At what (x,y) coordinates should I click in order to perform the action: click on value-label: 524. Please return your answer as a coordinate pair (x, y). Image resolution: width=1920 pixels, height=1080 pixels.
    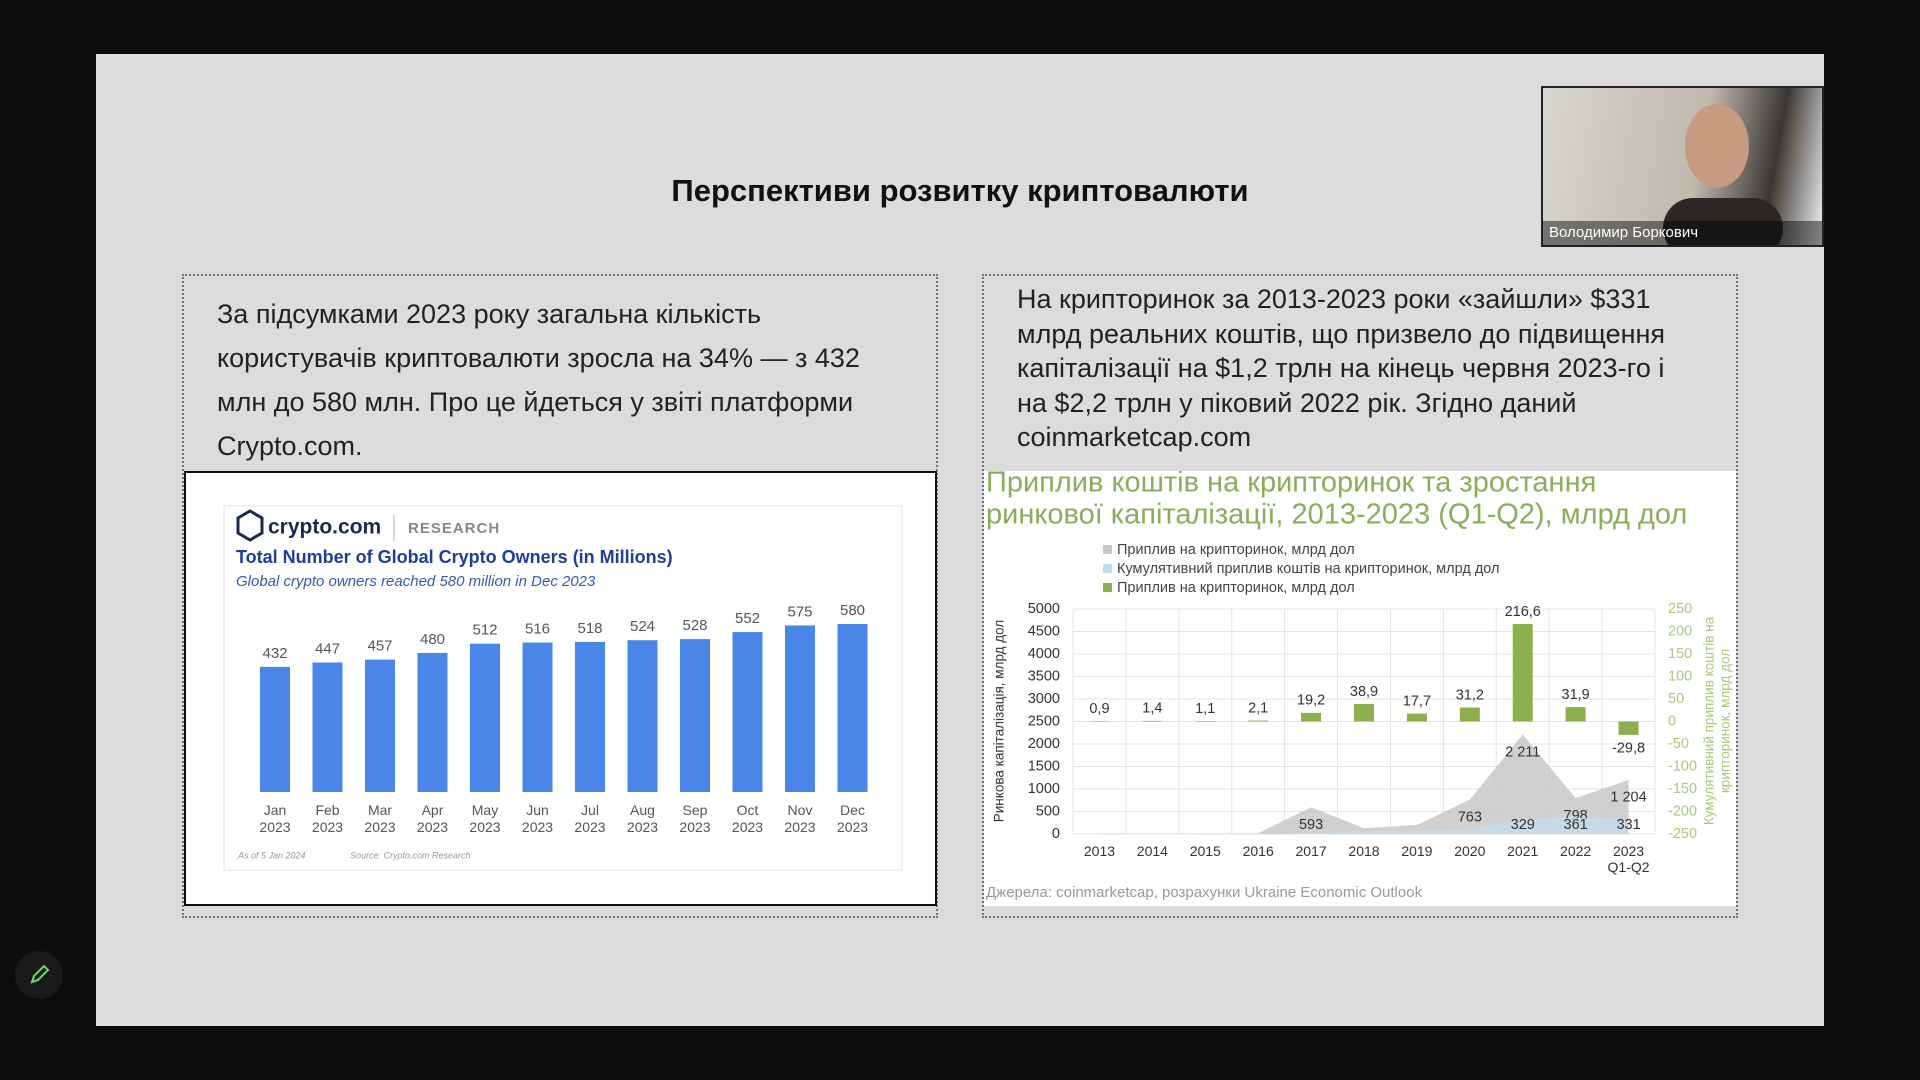
    Looking at the image, I should click on (642, 626).